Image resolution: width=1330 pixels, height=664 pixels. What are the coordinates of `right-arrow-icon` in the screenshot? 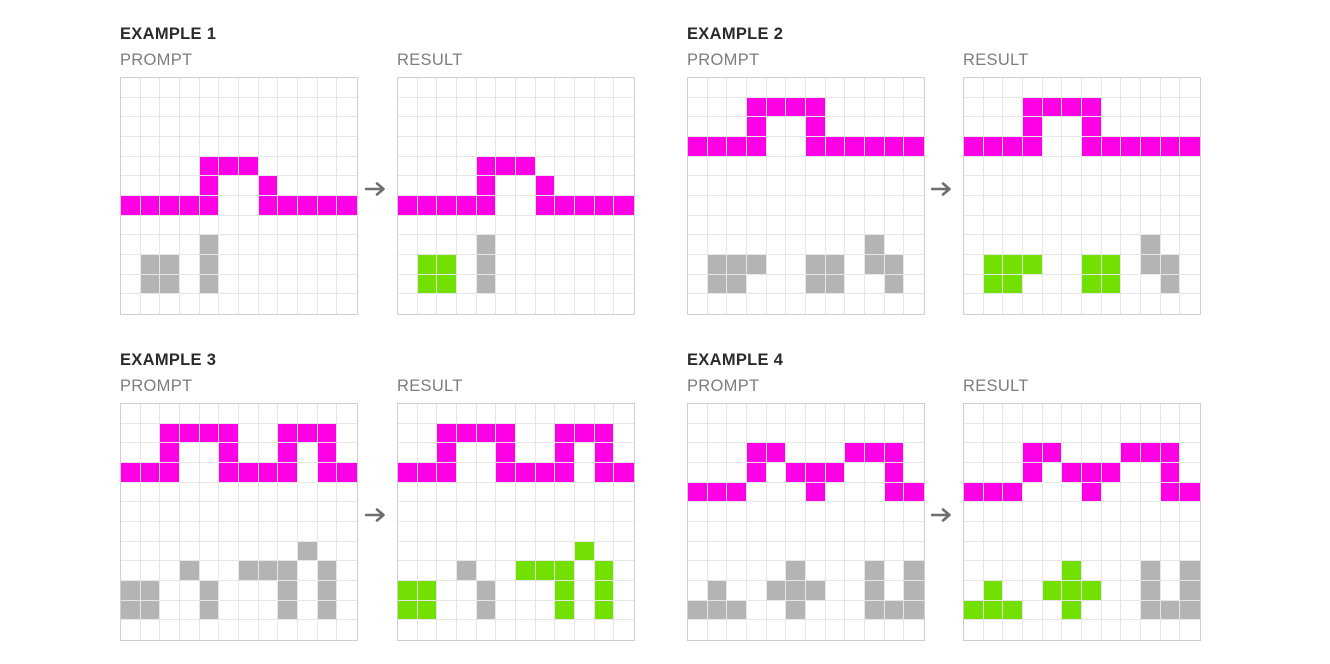 It's located at (375, 515).